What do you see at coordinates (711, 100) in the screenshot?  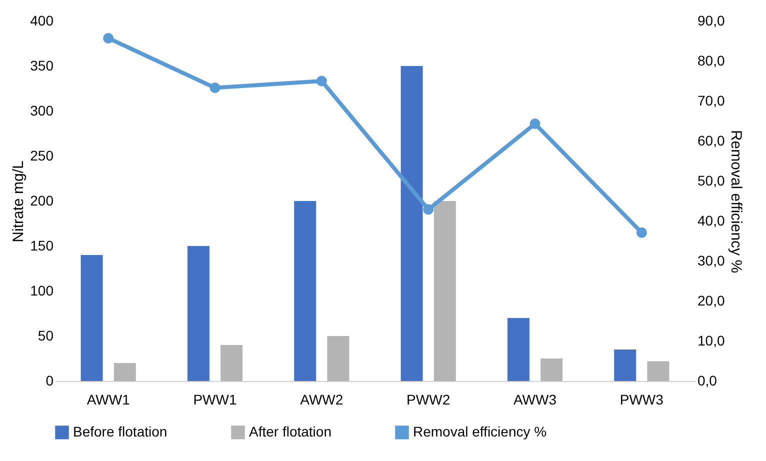 I see `y2-tick-label: 70,0` at bounding box center [711, 100].